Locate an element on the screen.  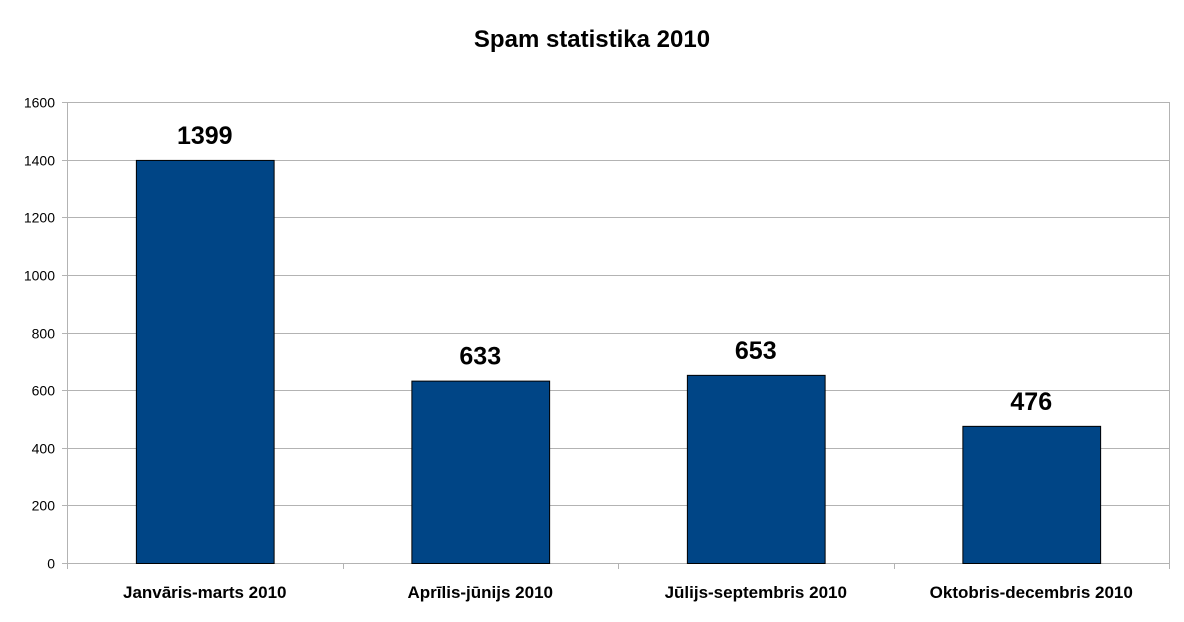
y-tick-label: 1400 is located at coordinates (39, 161).